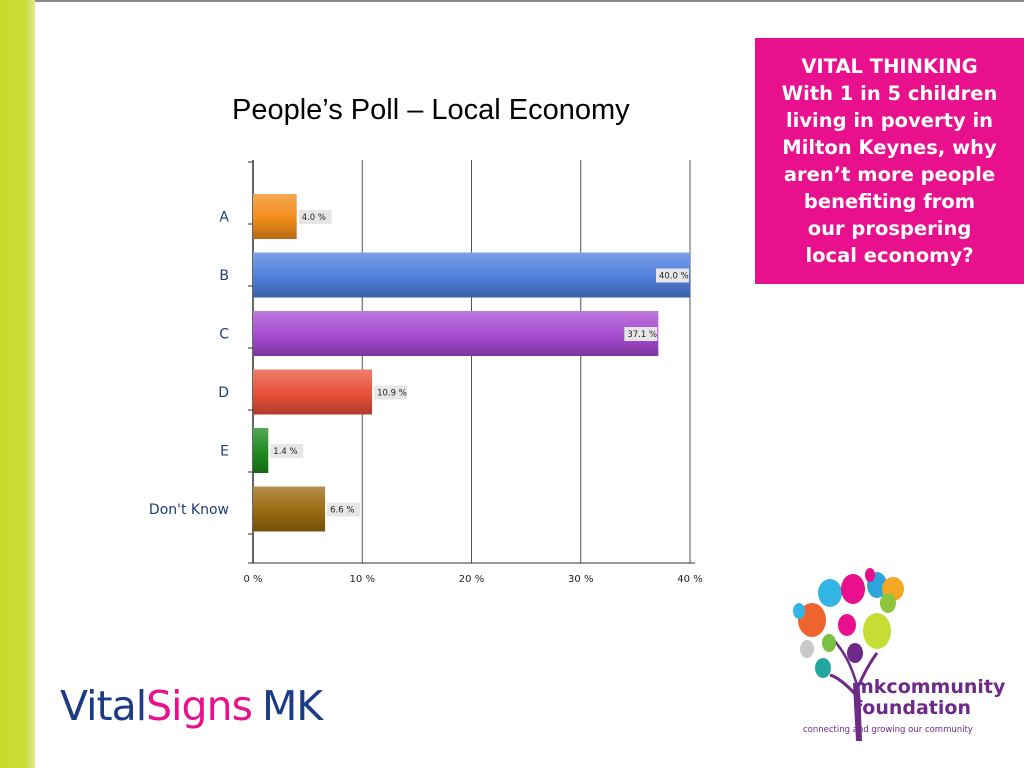 This screenshot has width=1024, height=768. Describe the element at coordinates (580, 579) in the screenshot. I see `x-tick-label: 30 %` at that location.